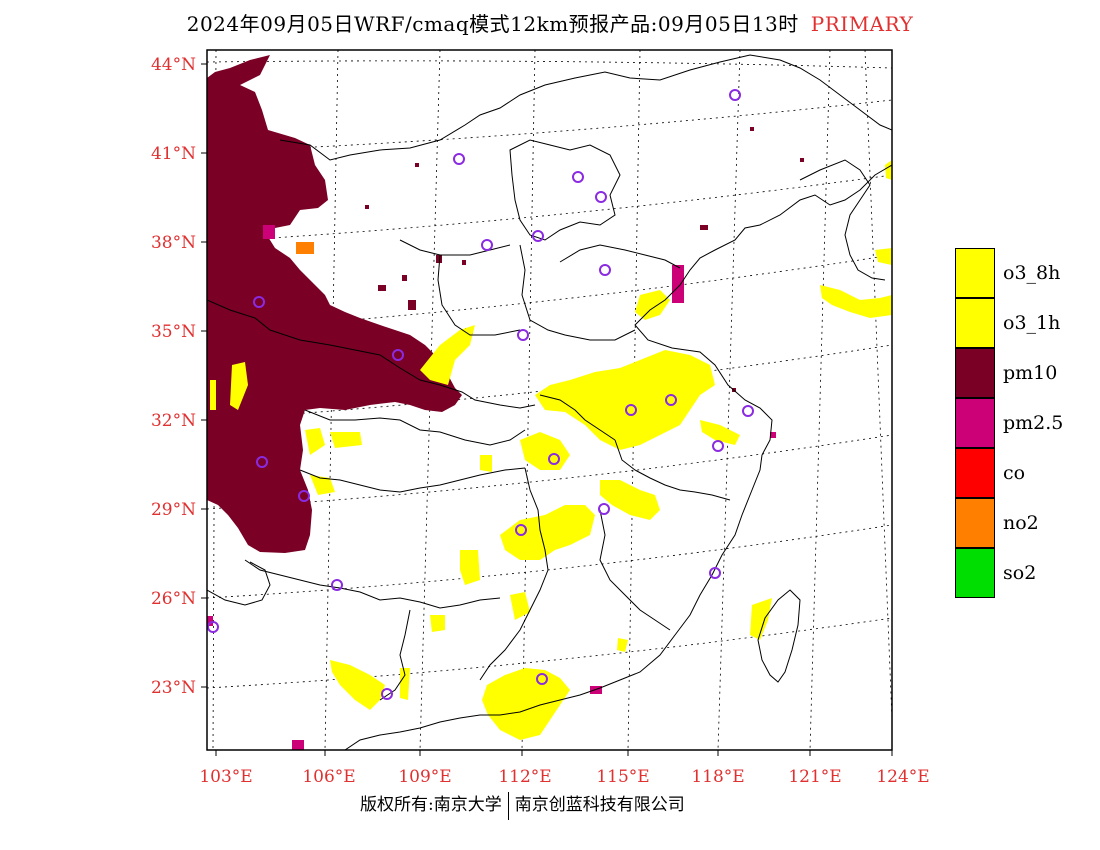 The width and height of the screenshot is (1100, 850). I want to click on no2-spot, so click(305, 248).